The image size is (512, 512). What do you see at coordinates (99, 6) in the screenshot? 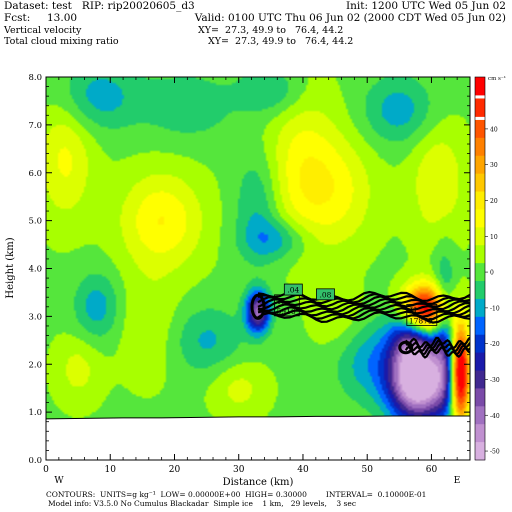
I see `dataset-label: Dataset: test RIP: rip20020605_d3` at bounding box center [99, 6].